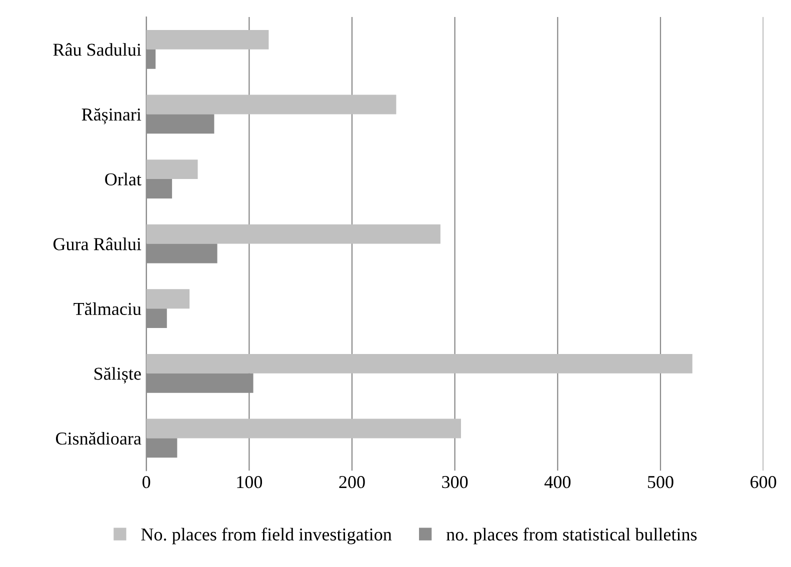 Image resolution: width=791 pixels, height=567 pixels. What do you see at coordinates (249, 482) in the screenshot?
I see `x-tick-label: 100` at bounding box center [249, 482].